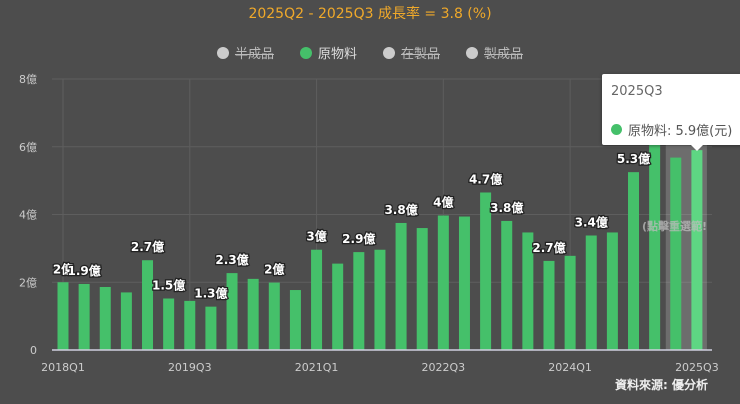 Image resolution: width=740 pixels, height=404 pixels. What do you see at coordinates (616, 129) in the screenshot?
I see `series-dot-icon` at bounding box center [616, 129].